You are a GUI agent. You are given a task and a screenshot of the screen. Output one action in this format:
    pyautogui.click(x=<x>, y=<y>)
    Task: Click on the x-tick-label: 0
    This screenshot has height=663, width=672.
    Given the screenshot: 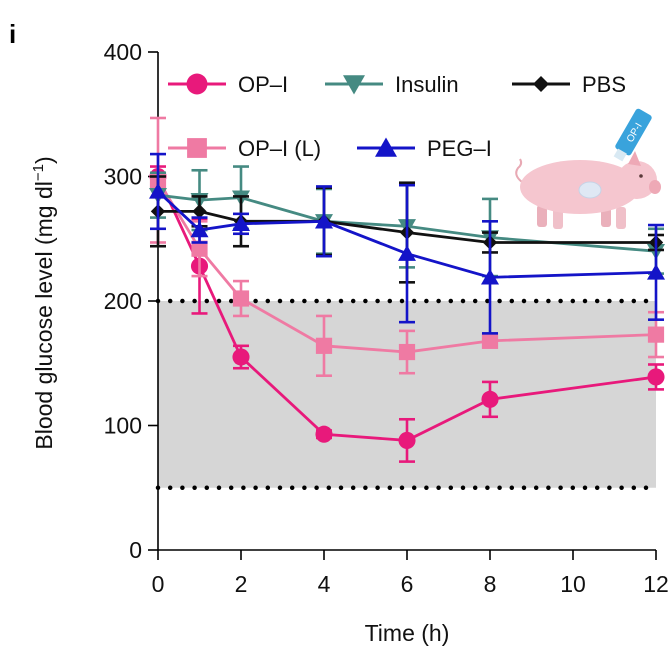 What is the action you would take?
    pyautogui.click(x=158, y=584)
    